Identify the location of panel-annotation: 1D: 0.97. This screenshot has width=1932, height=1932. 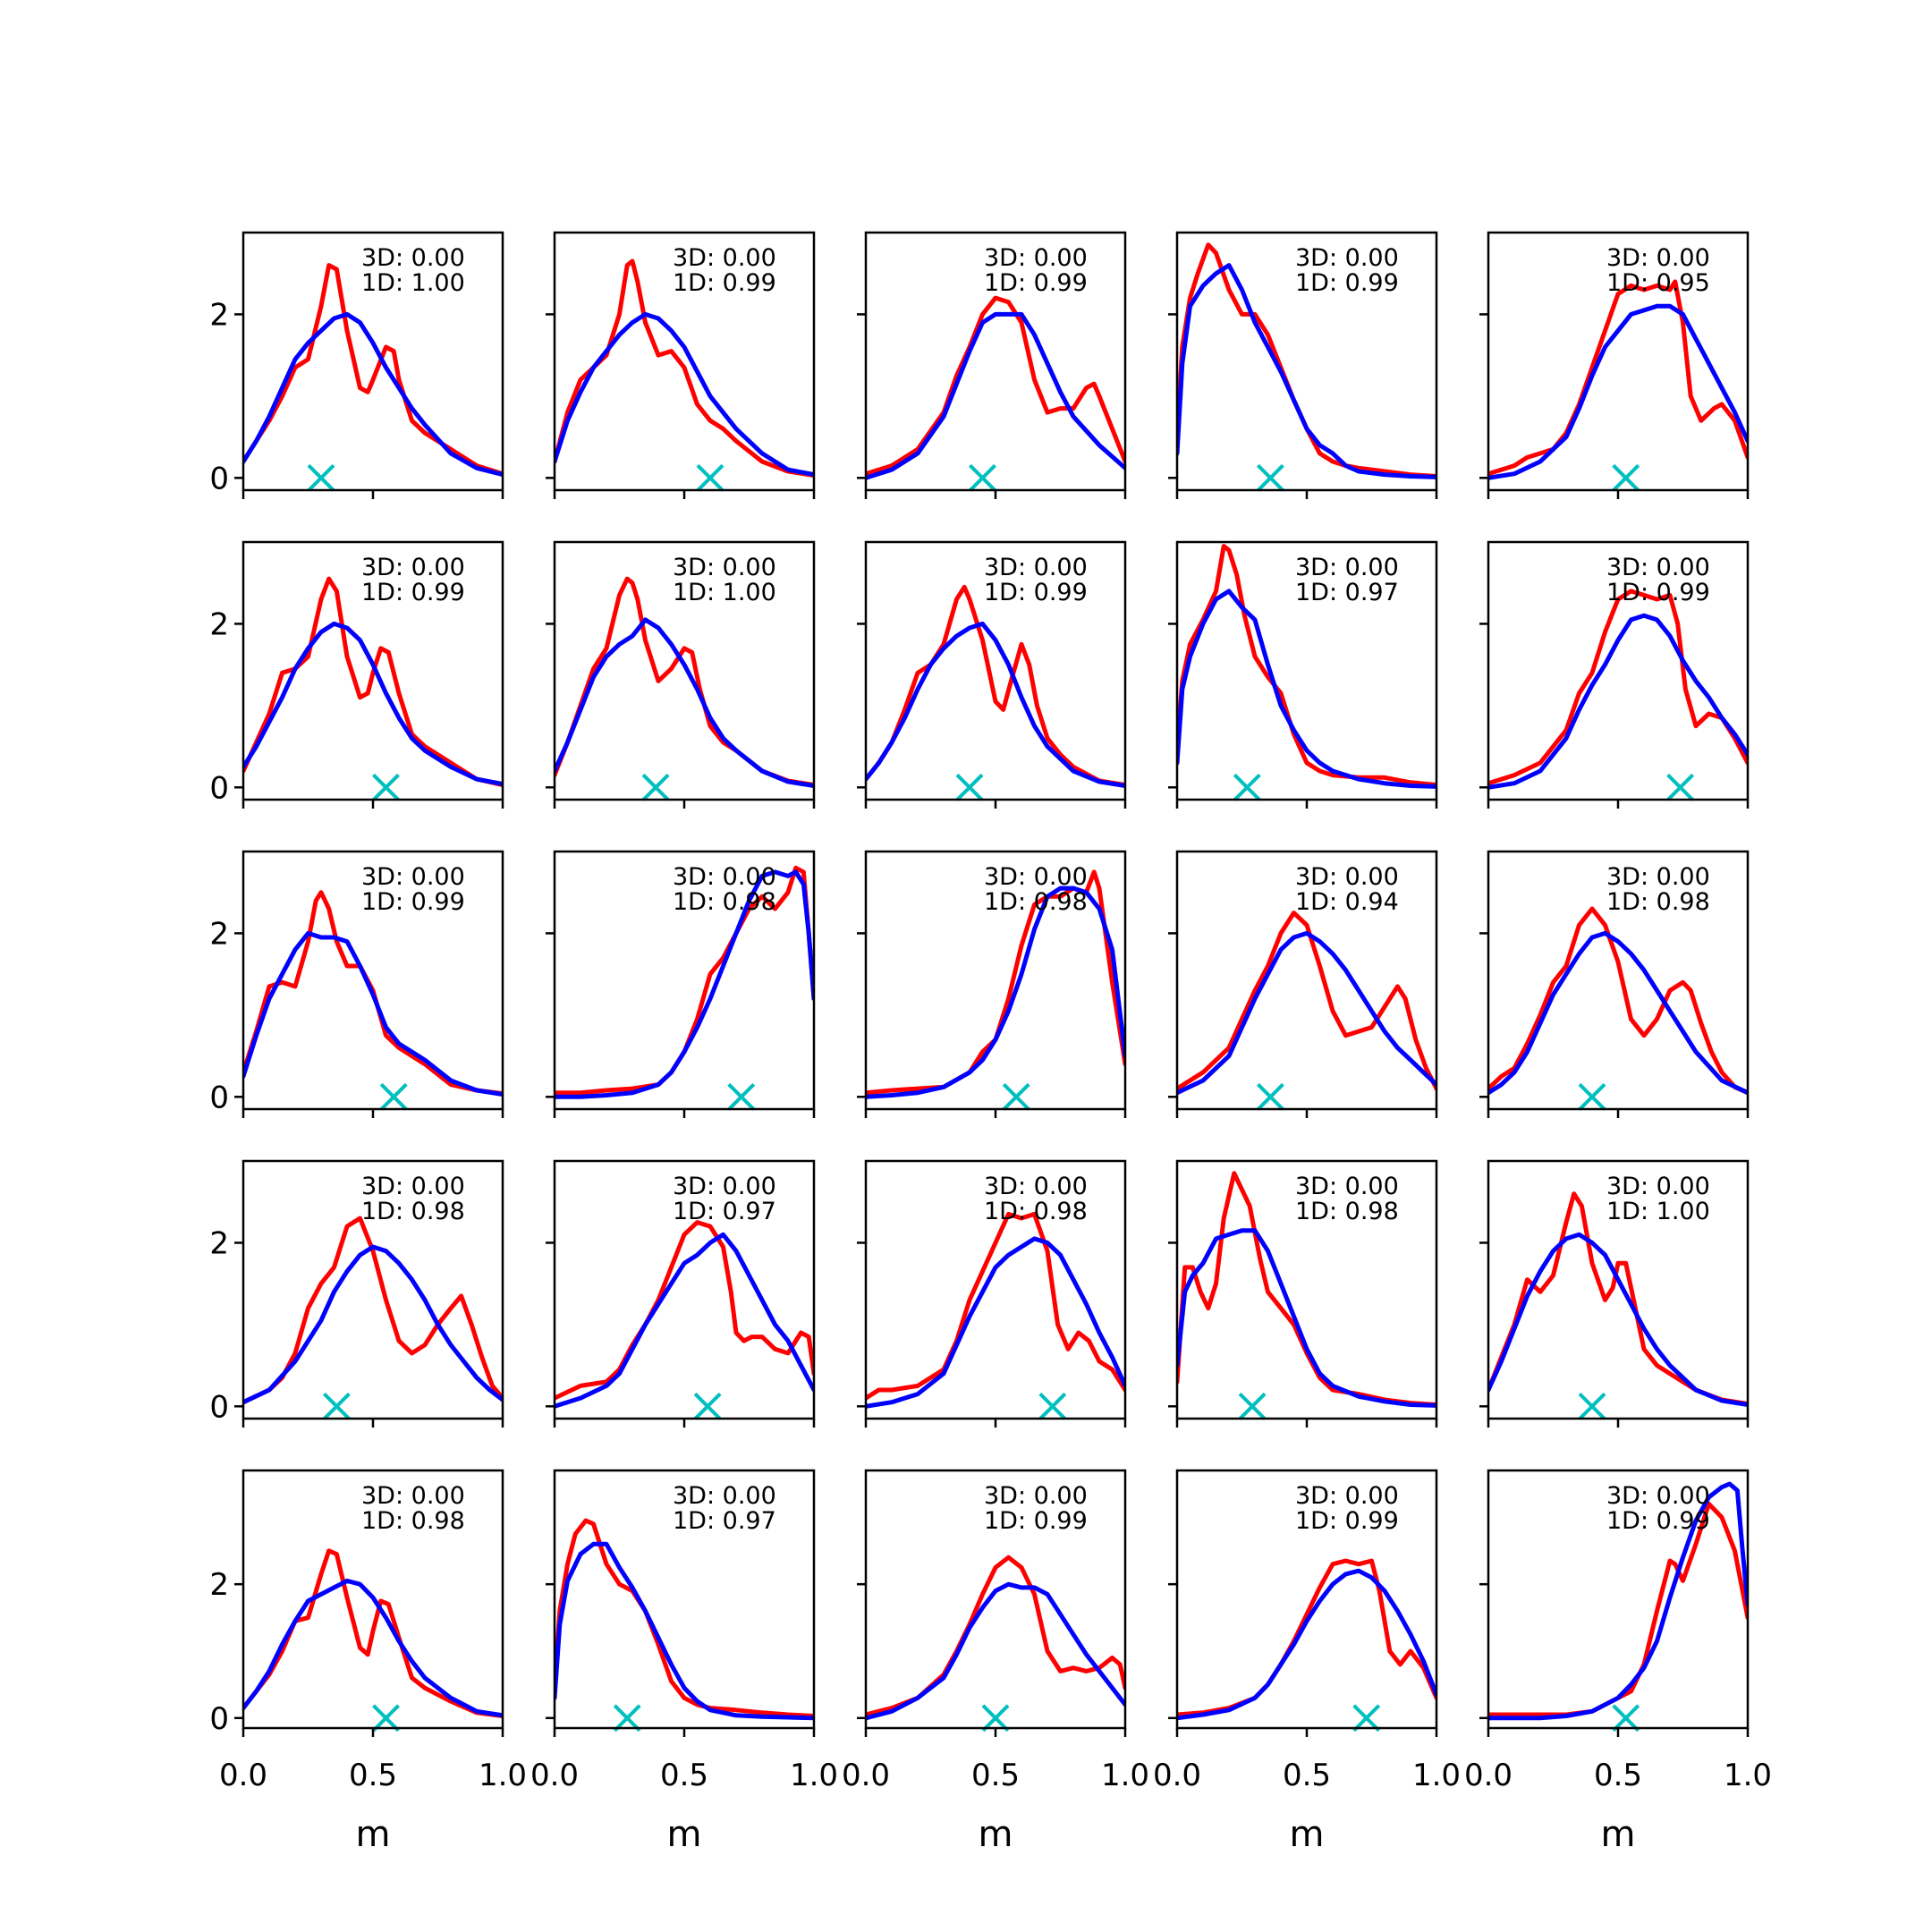
(724, 1521).